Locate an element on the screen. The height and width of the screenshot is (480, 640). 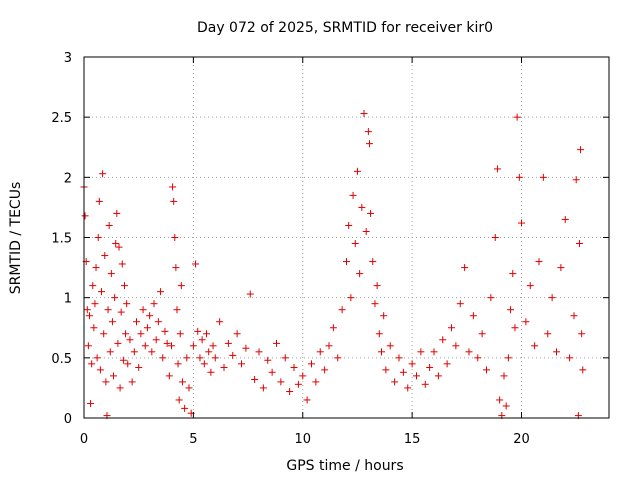
x-tick-label: 20 is located at coordinates (521, 439).